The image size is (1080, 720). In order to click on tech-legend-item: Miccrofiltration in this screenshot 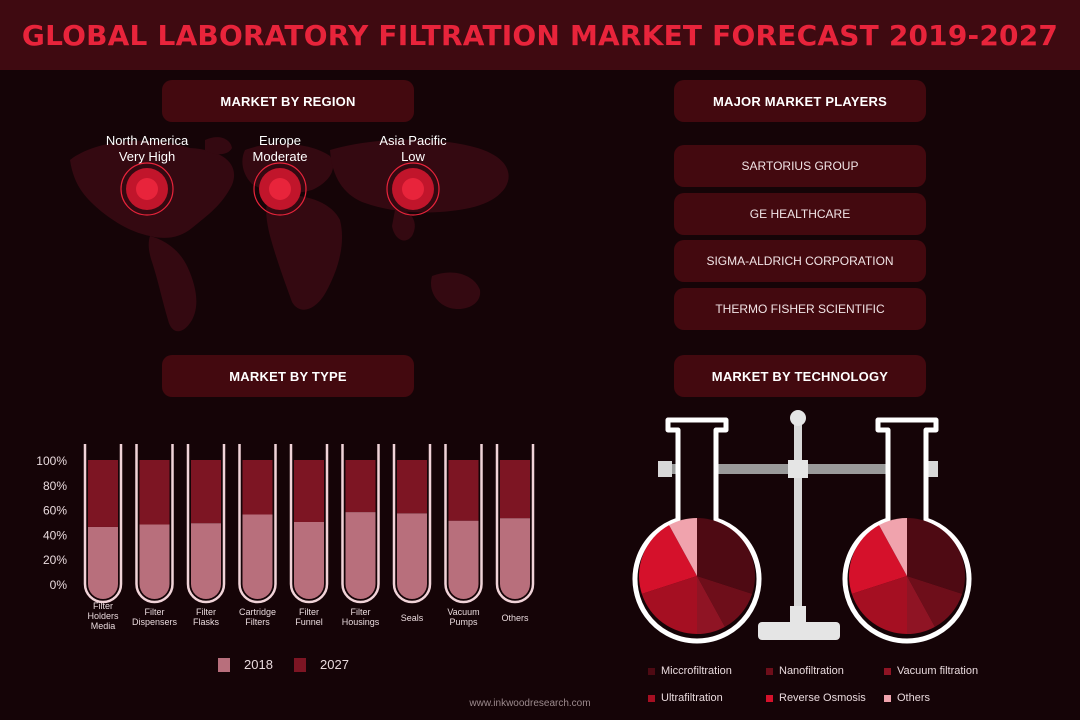, I will do `click(690, 671)`.